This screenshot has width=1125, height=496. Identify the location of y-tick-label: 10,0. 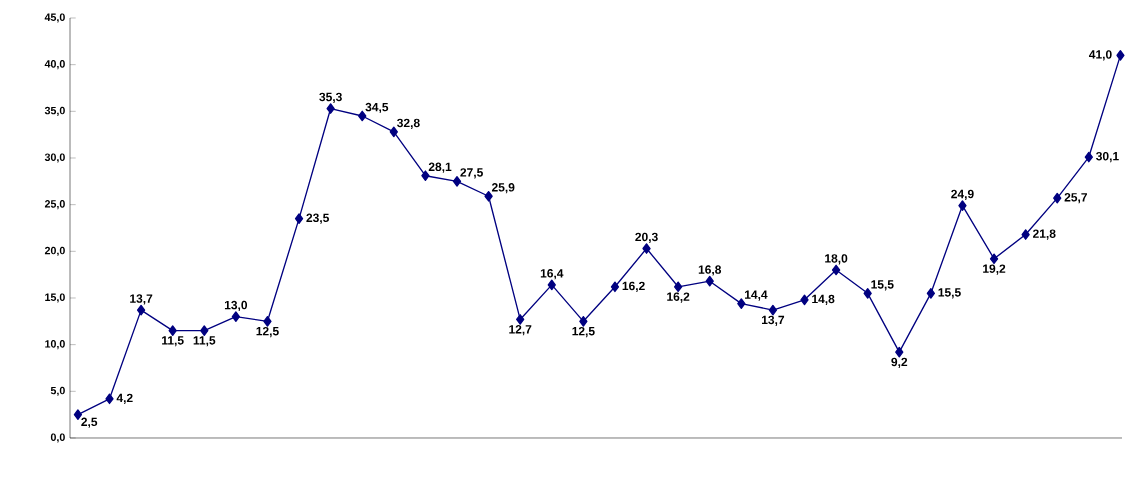
(55, 345).